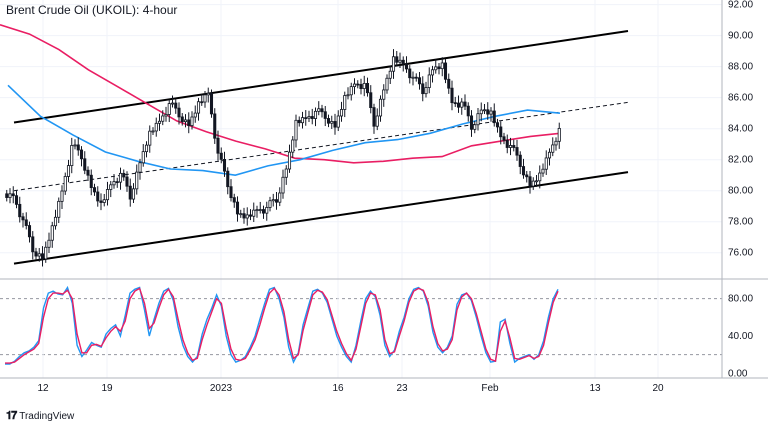 The width and height of the screenshot is (768, 432). Describe the element at coordinates (107, 388) in the screenshot. I see `time-tick-label: 19` at that location.